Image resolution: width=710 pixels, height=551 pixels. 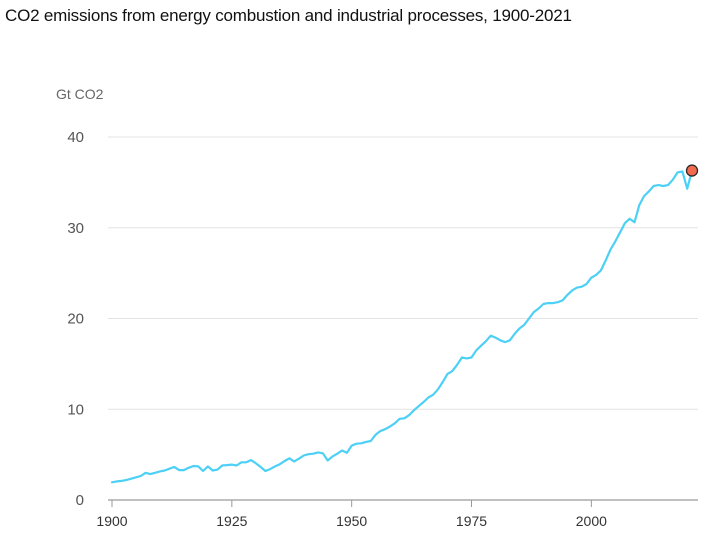 I want to click on x-tick-label: 2000, so click(x=591, y=521).